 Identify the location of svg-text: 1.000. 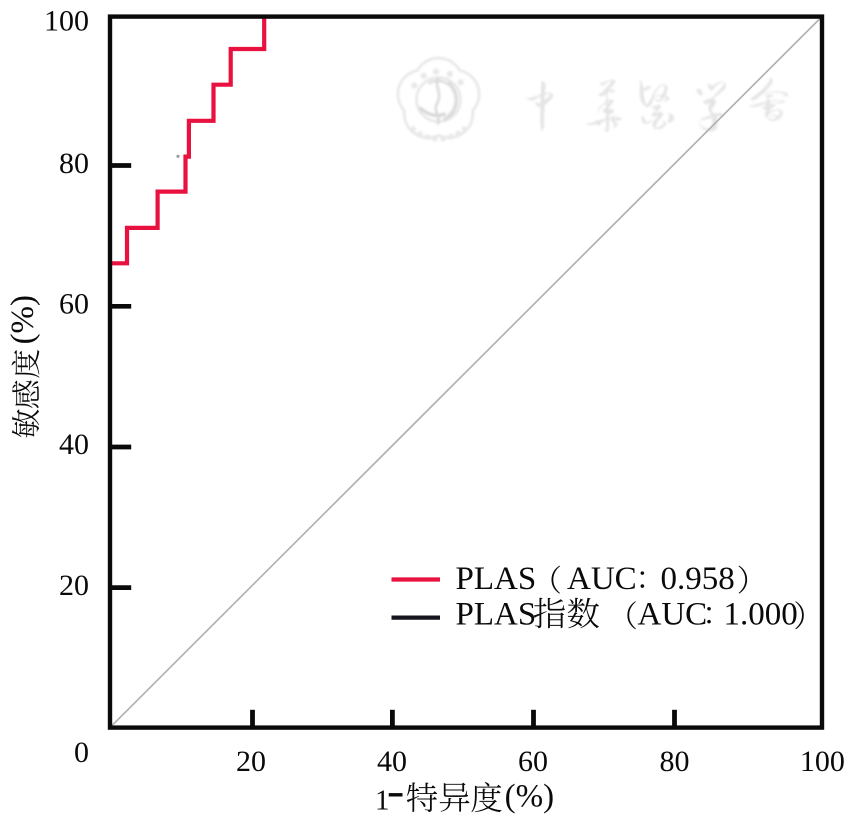
(761, 615).